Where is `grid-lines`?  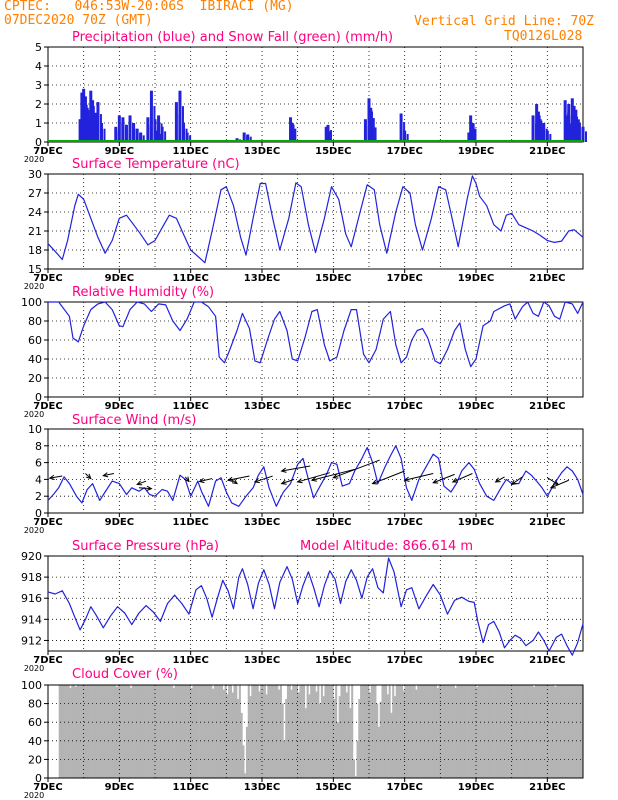 grid-lines is located at coordinates (315, 349).